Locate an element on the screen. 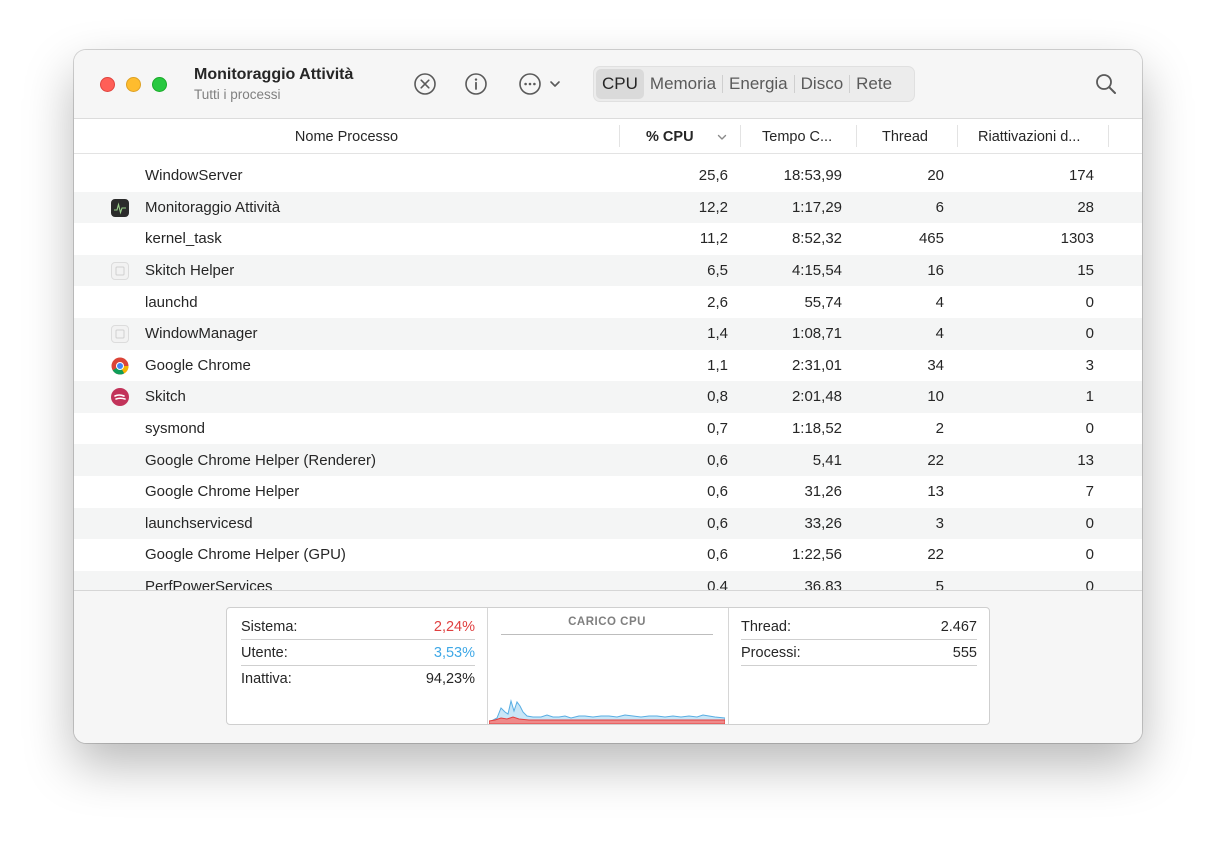 The width and height of the screenshot is (1216, 841). process-cpu-time: 31,26 is located at coordinates (823, 492).